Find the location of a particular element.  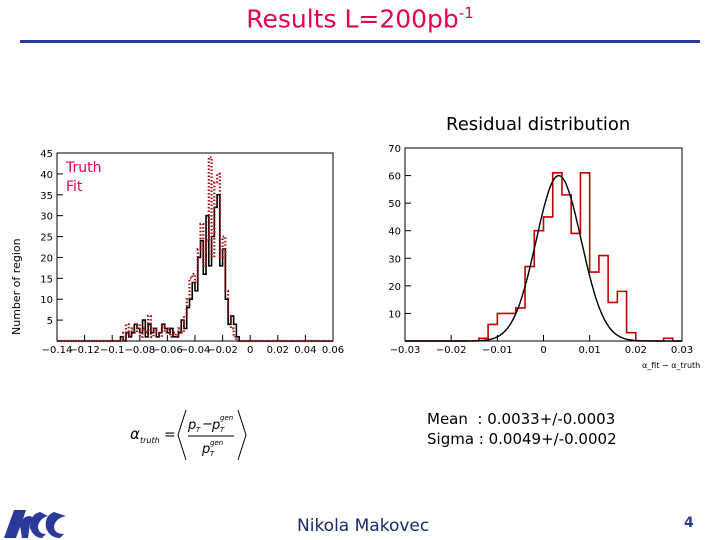

left-axes-frame is located at coordinates (195, 247).